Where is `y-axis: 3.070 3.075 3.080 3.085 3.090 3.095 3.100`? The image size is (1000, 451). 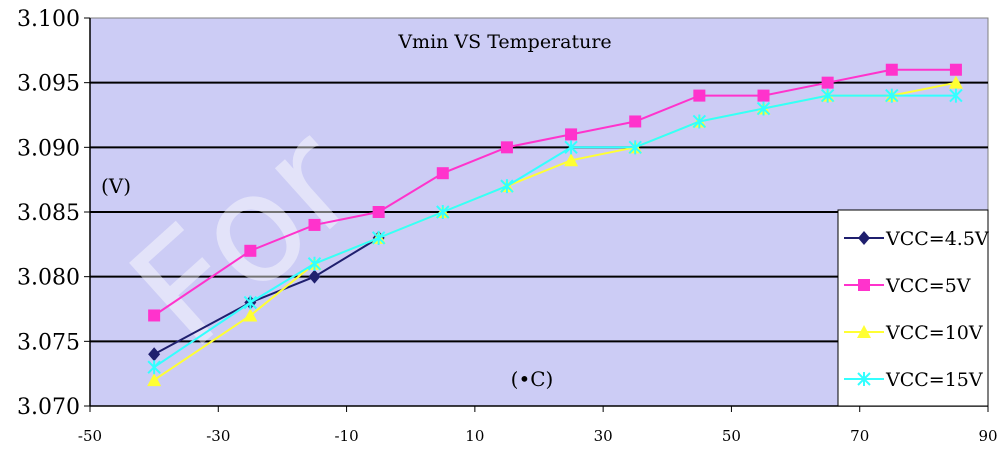
y-axis: 3.070 3.075 3.080 3.085 3.090 3.095 3.100 is located at coordinates (54, 213).